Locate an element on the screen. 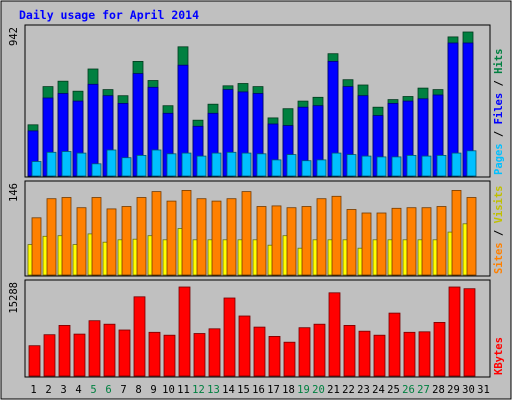  x-tick-label-day-30: 30 is located at coordinates (468, 390).